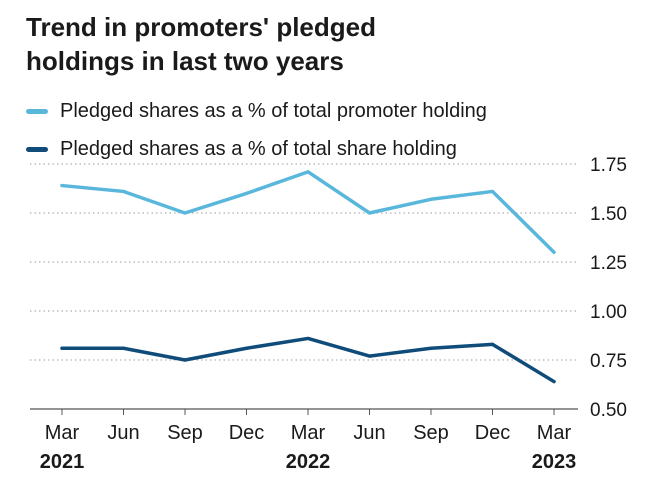 This screenshot has width=660, height=495. I want to click on legend-swatch-promoter-holding, so click(37, 111).